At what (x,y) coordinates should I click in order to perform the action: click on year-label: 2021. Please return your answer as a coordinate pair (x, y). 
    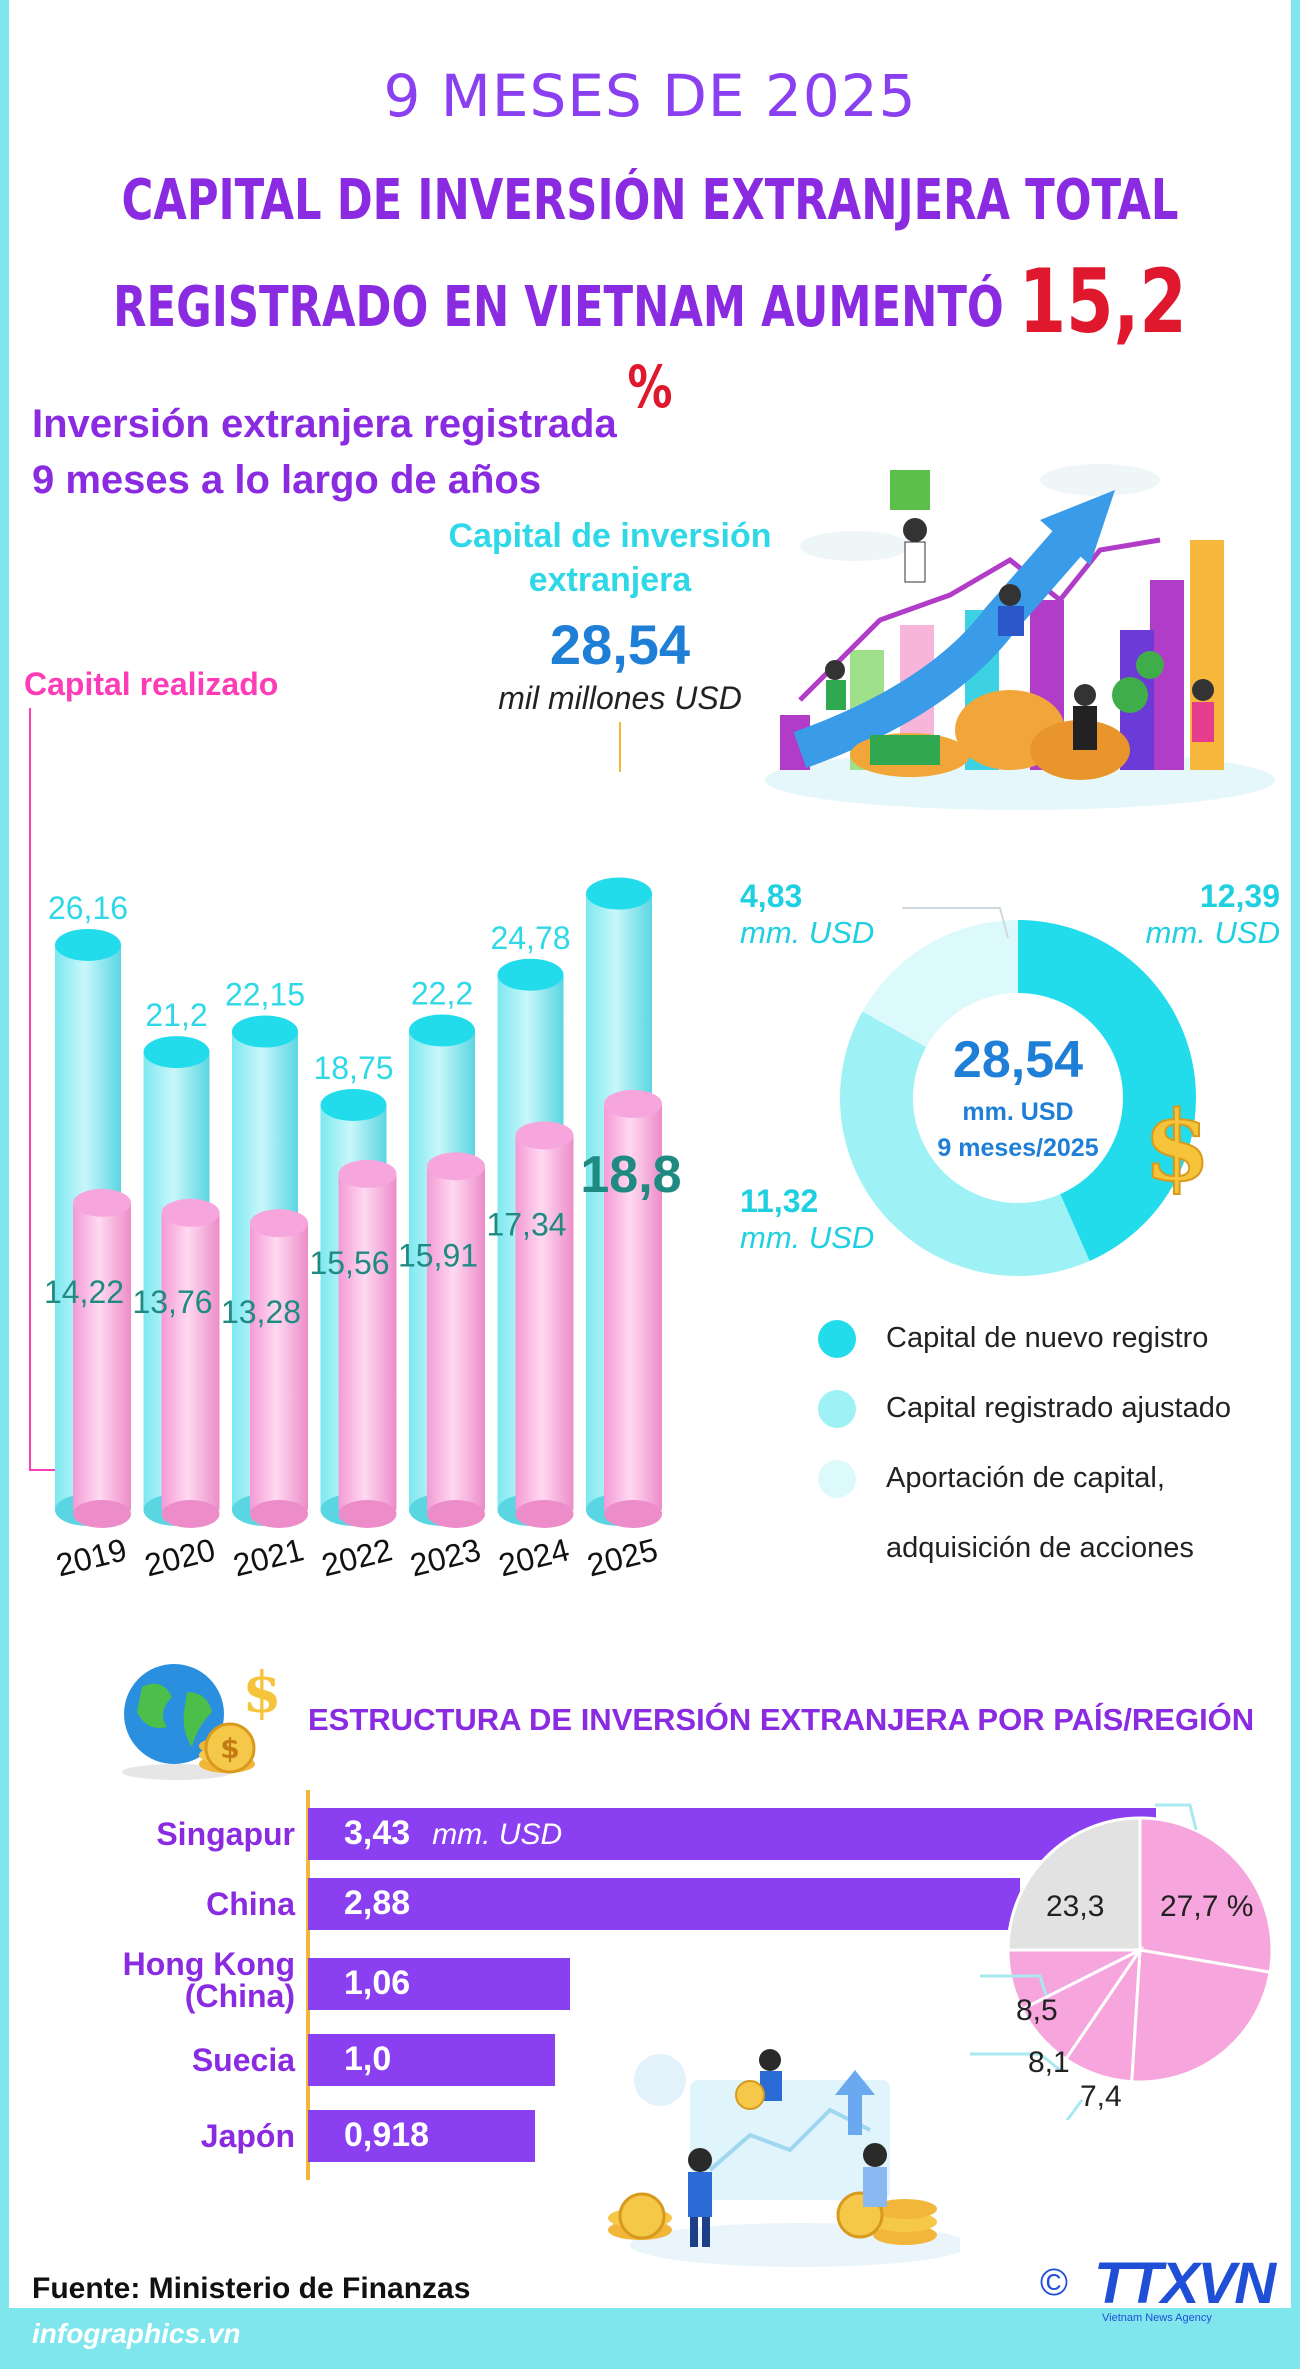
    Looking at the image, I should click on (268, 1557).